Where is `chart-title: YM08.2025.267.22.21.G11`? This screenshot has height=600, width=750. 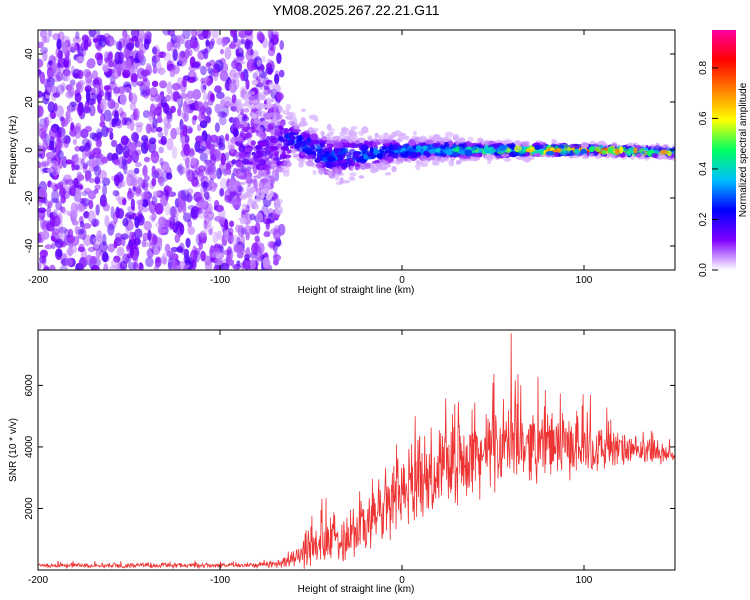
chart-title: YM08.2025.267.22.21.G11 is located at coordinates (355, 10).